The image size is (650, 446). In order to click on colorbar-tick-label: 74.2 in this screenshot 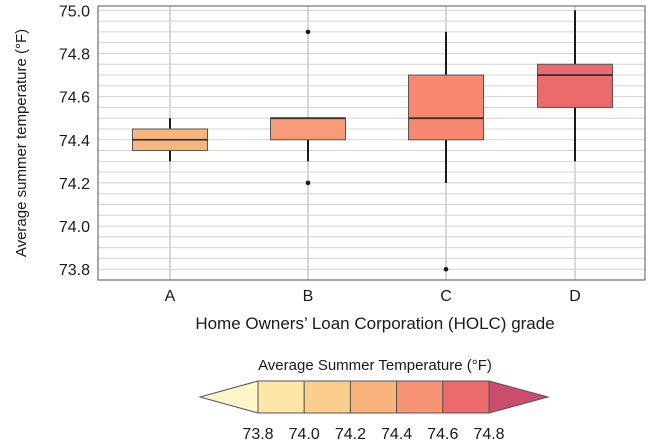, I will do `click(350, 434)`.